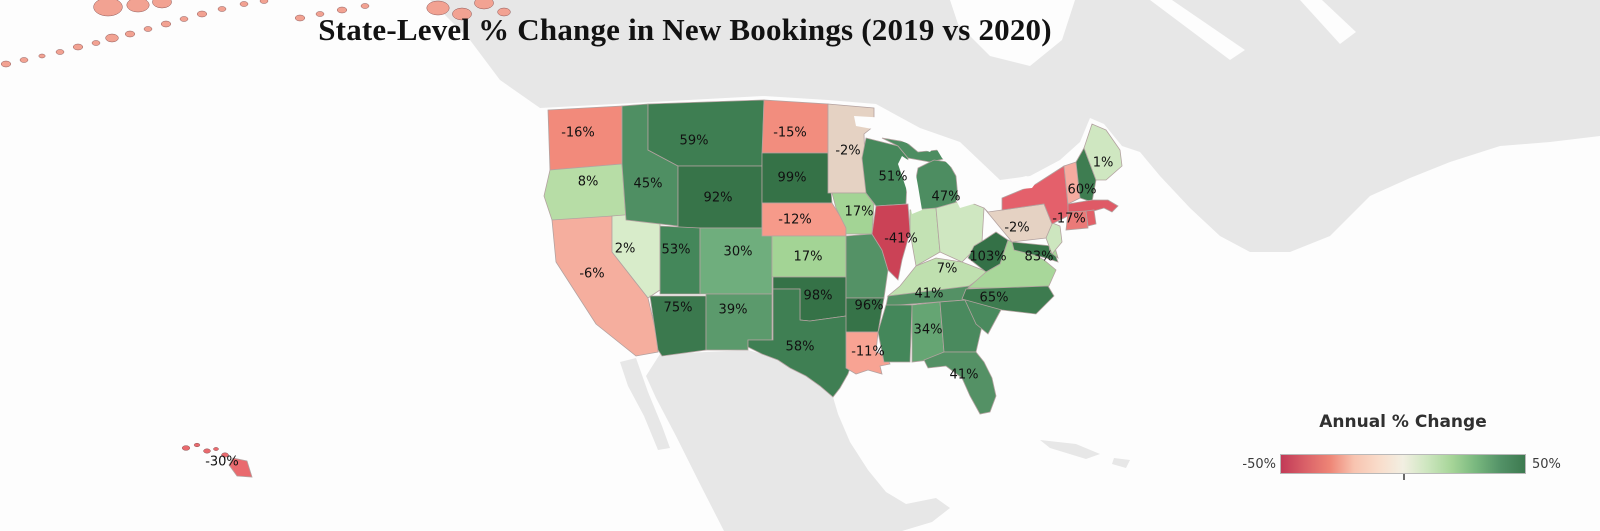 The width and height of the screenshot is (1600, 531). Describe the element at coordinates (802, 343) in the screenshot. I see `state-tx` at that location.